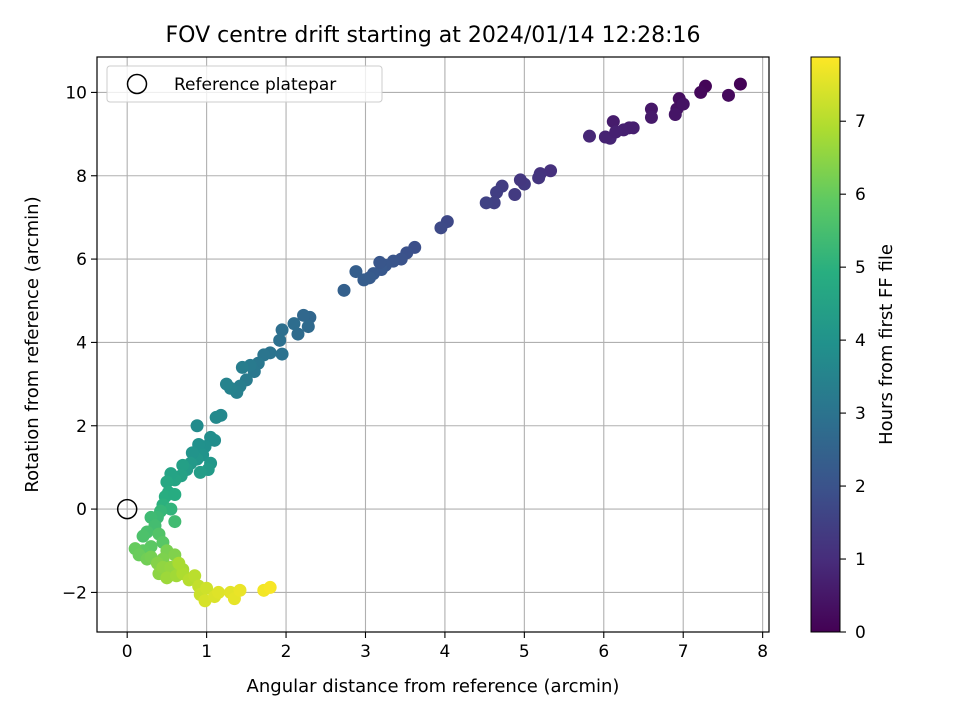  Describe the element at coordinates (255, 85) in the screenshot. I see `legend-entry-reference: Reference platepar` at that location.